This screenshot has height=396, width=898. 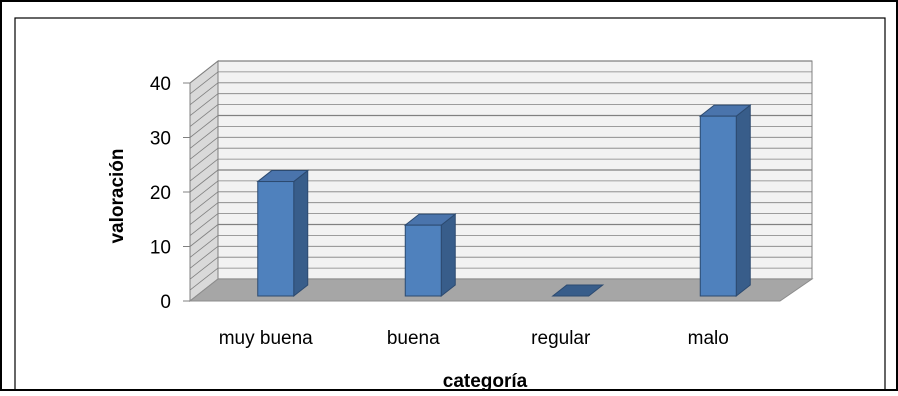 I want to click on y-tick-label: 0, so click(x=165, y=302).